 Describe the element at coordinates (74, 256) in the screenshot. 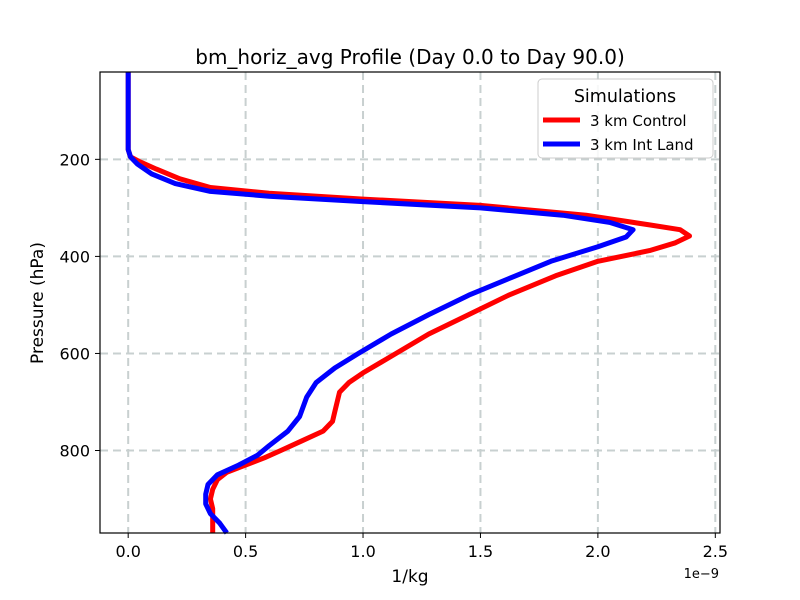

I see `y-tick-label: 400` at that location.